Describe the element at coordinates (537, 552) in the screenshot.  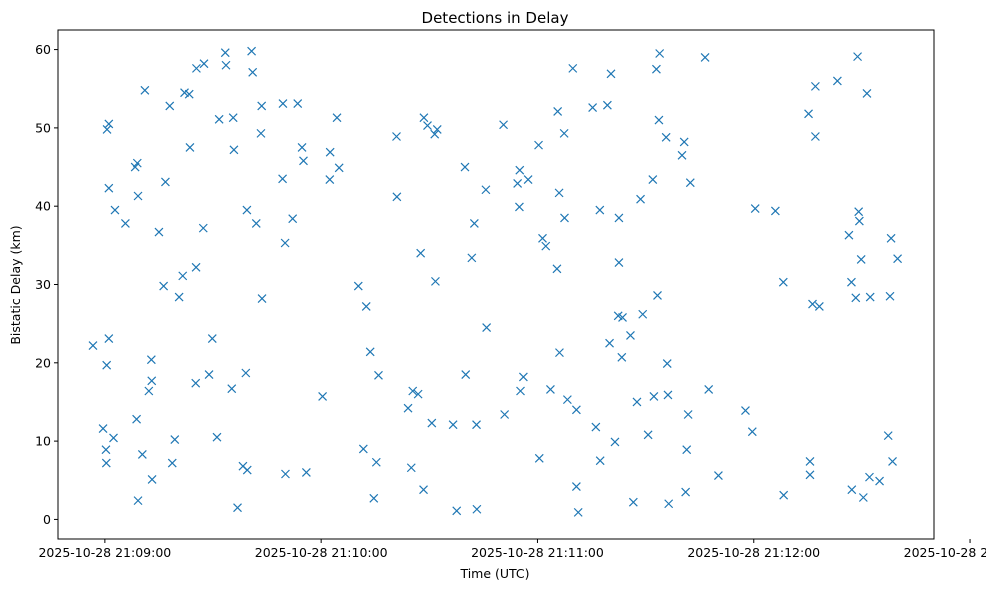
I see `x-tick-label: 2025-10-28 21:11:00` at that location.